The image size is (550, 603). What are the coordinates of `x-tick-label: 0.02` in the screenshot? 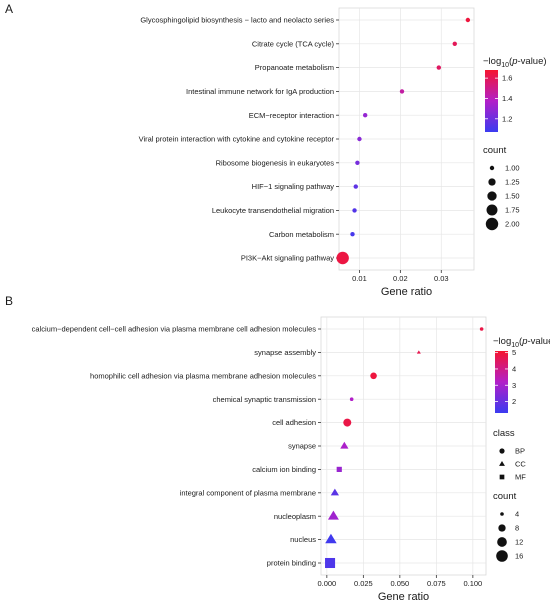 It's located at (400, 278).